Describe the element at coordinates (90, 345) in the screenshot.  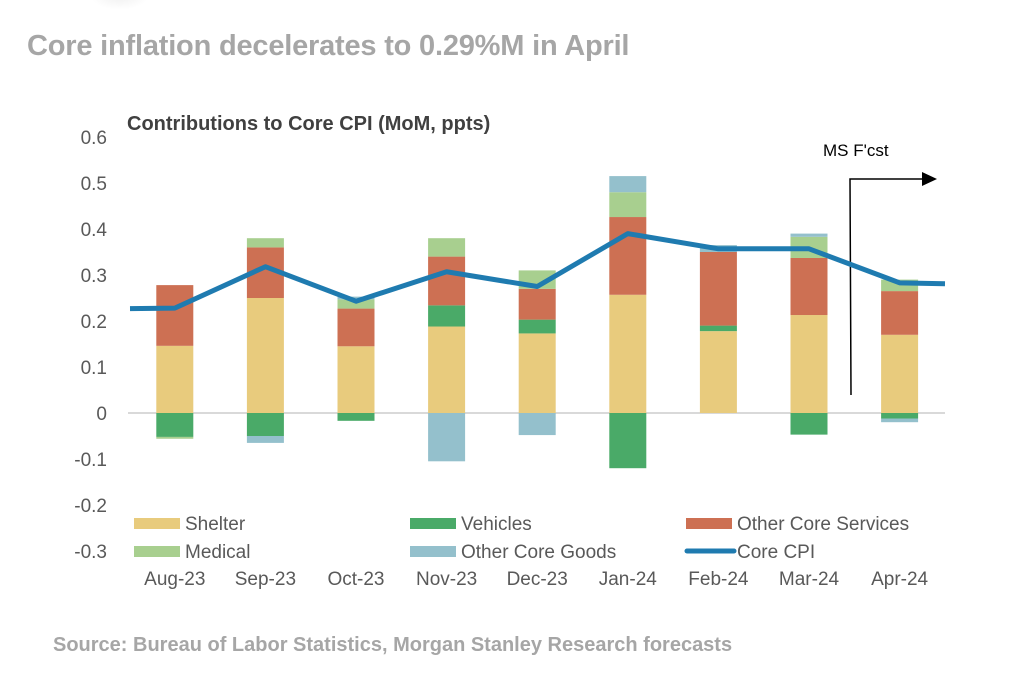
I see `y-axis: -0.3 -0.2 -0.1 0 0.1 0.2 0.3 0.4 0.5 0.6` at that location.